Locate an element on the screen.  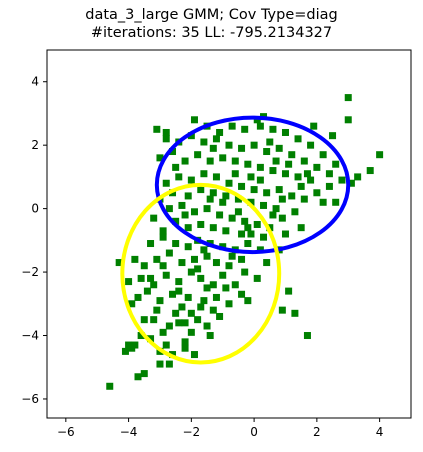
y-tick-label: −4 is located at coordinates (30, 336).